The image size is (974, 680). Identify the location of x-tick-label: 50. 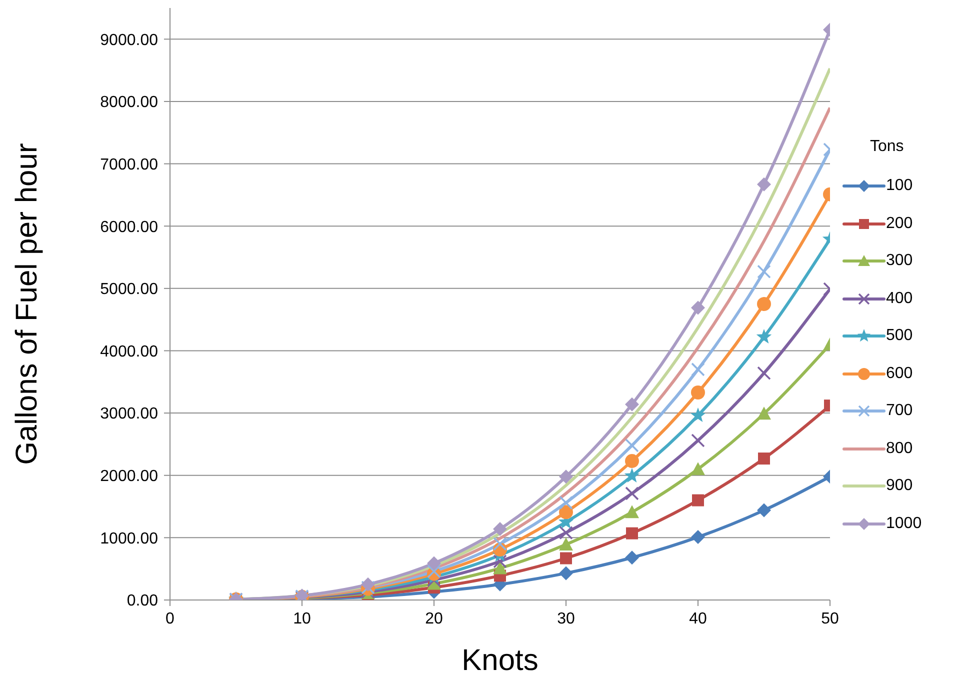
(830, 619).